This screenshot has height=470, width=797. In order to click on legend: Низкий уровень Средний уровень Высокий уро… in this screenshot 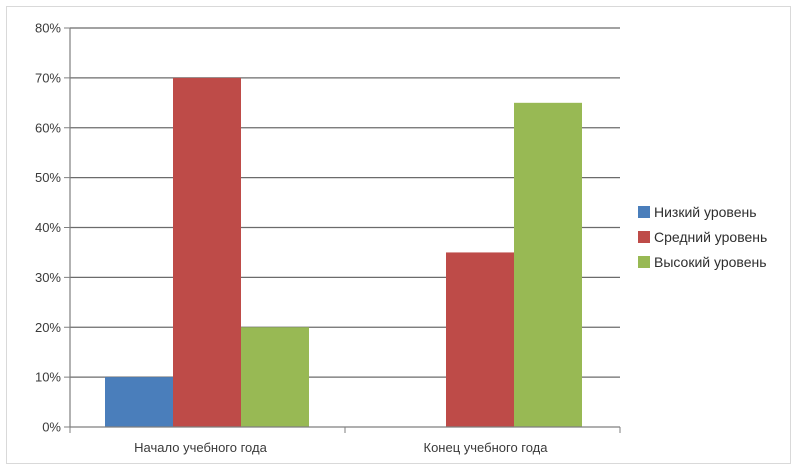, I will do `click(702, 237)`.